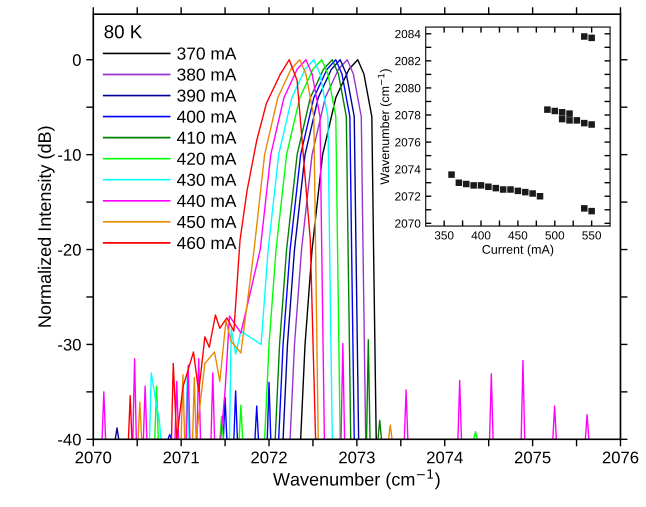 The height and width of the screenshot is (507, 646). I want to click on y-tick-label: 2072, so click(407, 196).